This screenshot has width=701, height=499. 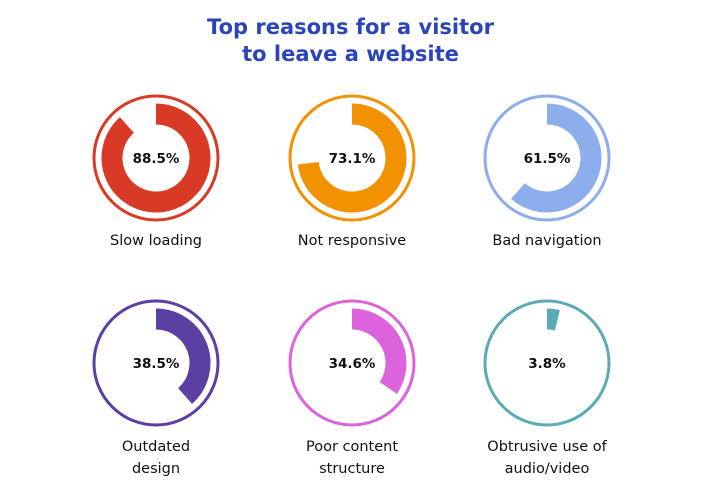 What do you see at coordinates (350, 54) in the screenshot?
I see `chart-title-line-2: to leave a website` at bounding box center [350, 54].